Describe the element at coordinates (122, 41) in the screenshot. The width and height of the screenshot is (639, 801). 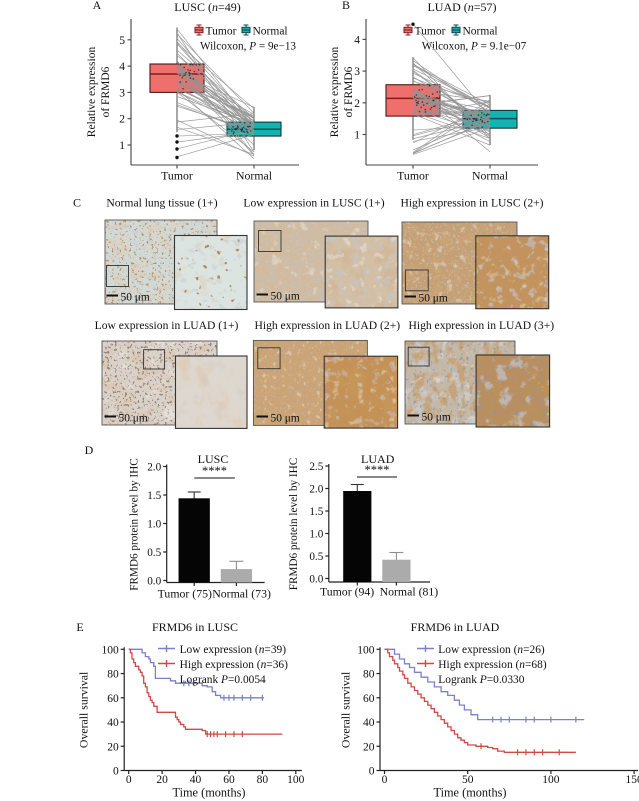
I see `svg-text: 5` at that location.